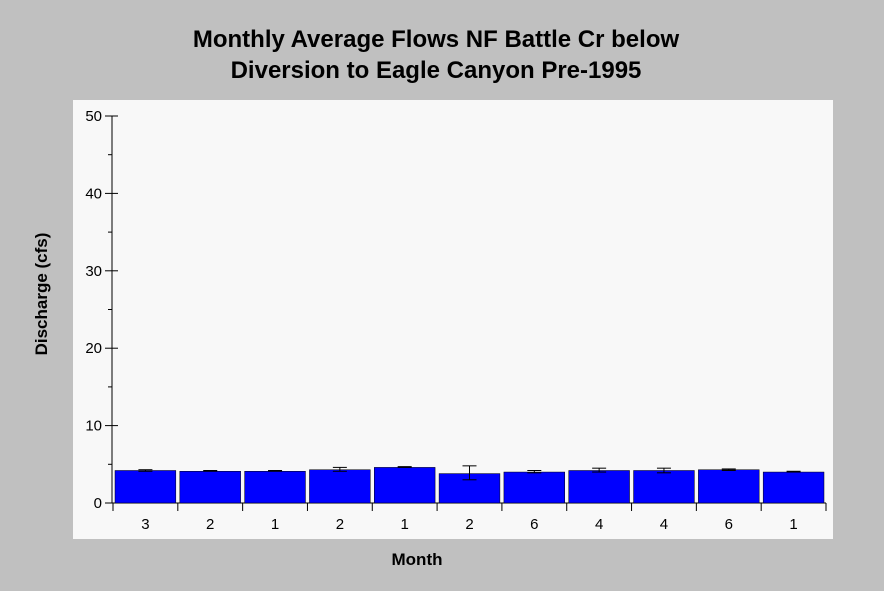 The width and height of the screenshot is (884, 591). I want to click on x-axis-label: Month, so click(417, 559).